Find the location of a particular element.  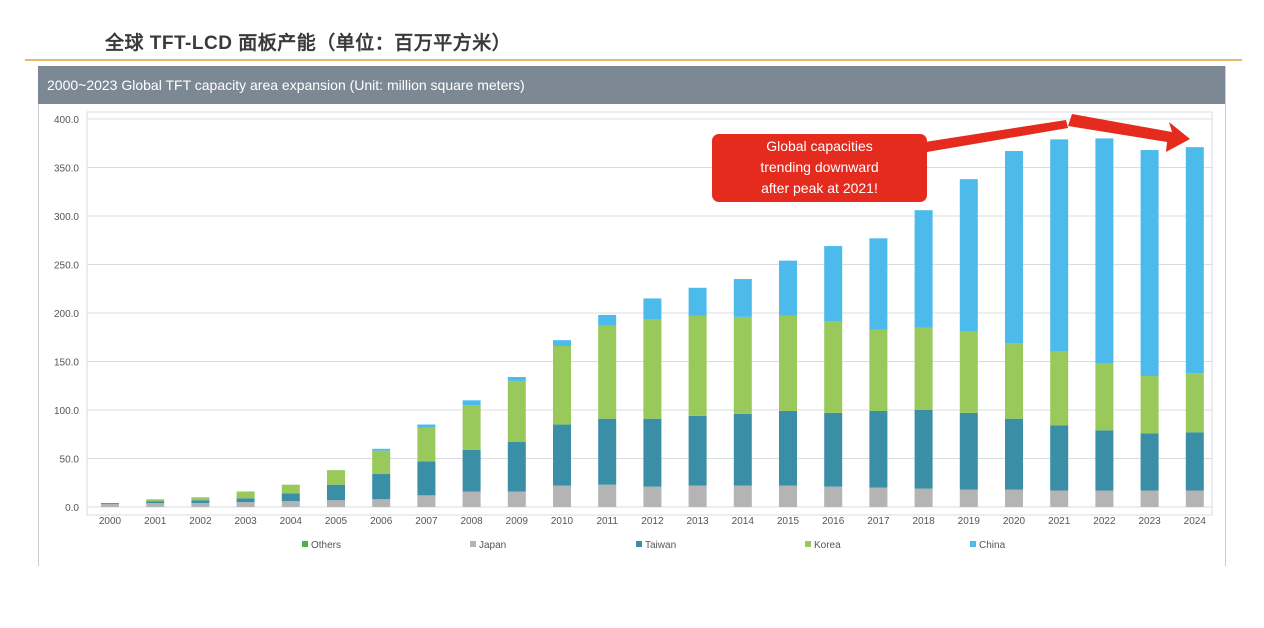

x-tick-label: 2000 is located at coordinates (110, 521).